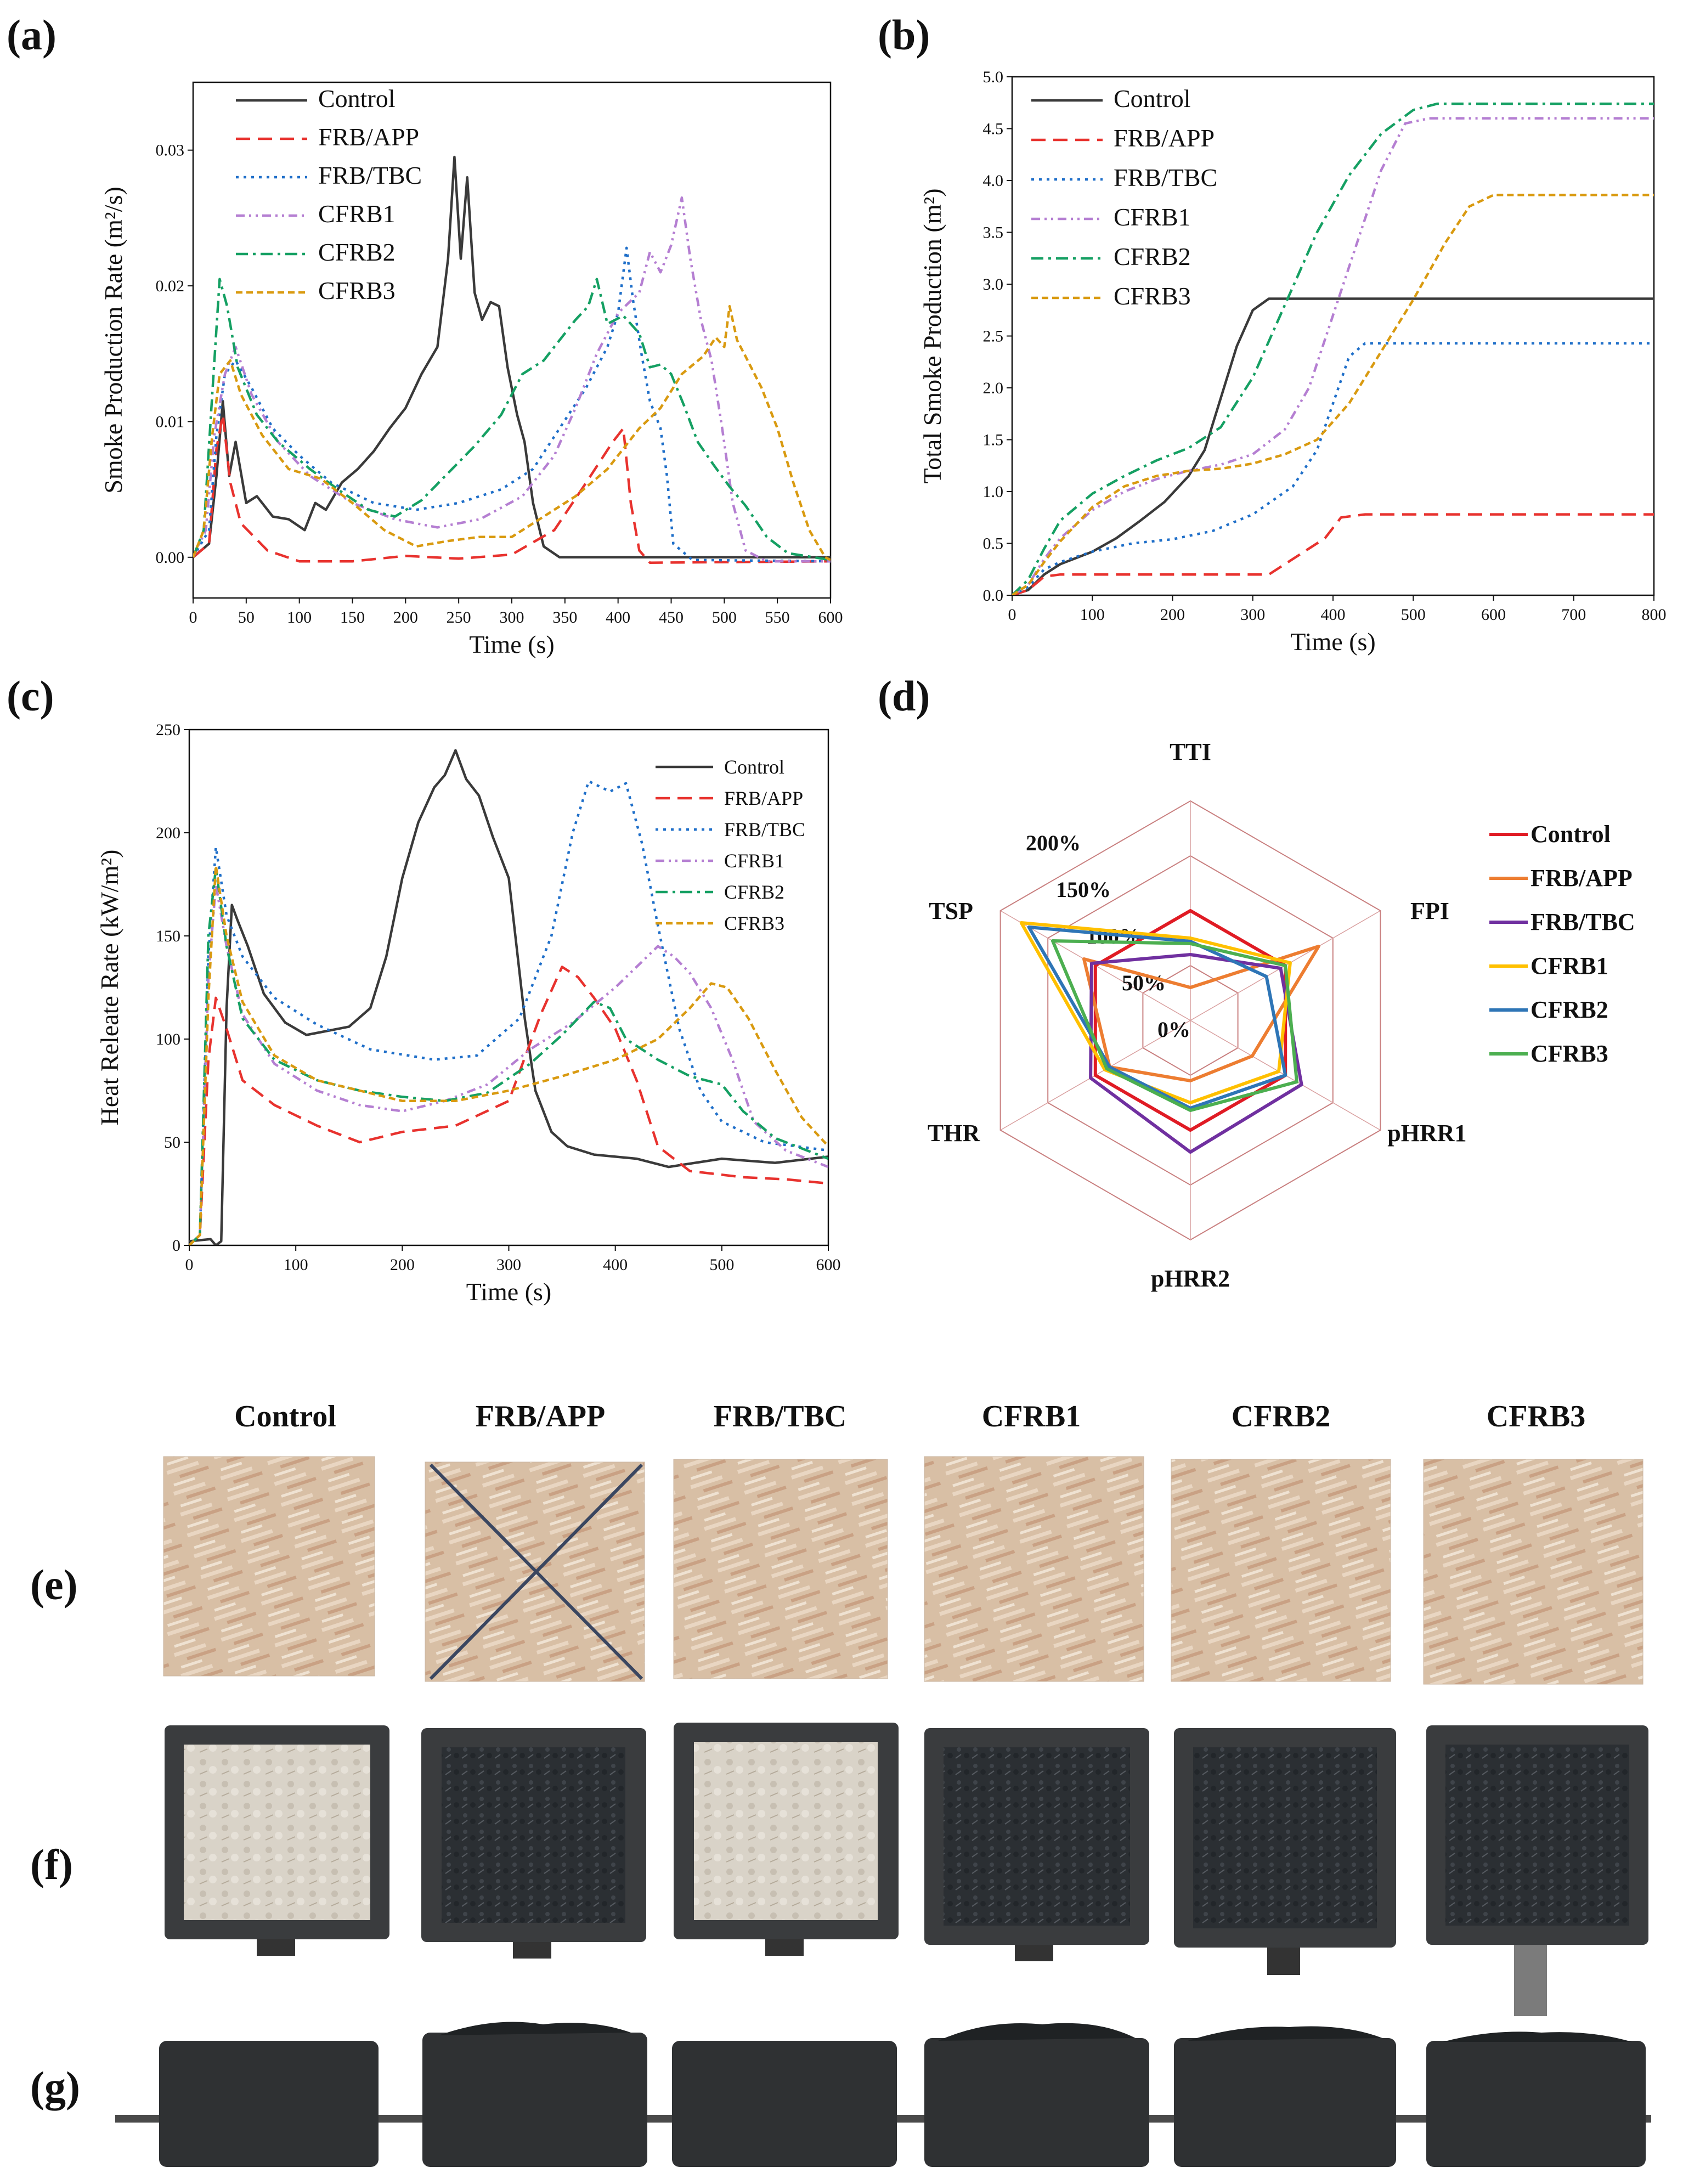 This screenshot has width=1683, height=2184. Describe the element at coordinates (764, 830) in the screenshot. I see `legend-label: FRB/TBC` at that location.